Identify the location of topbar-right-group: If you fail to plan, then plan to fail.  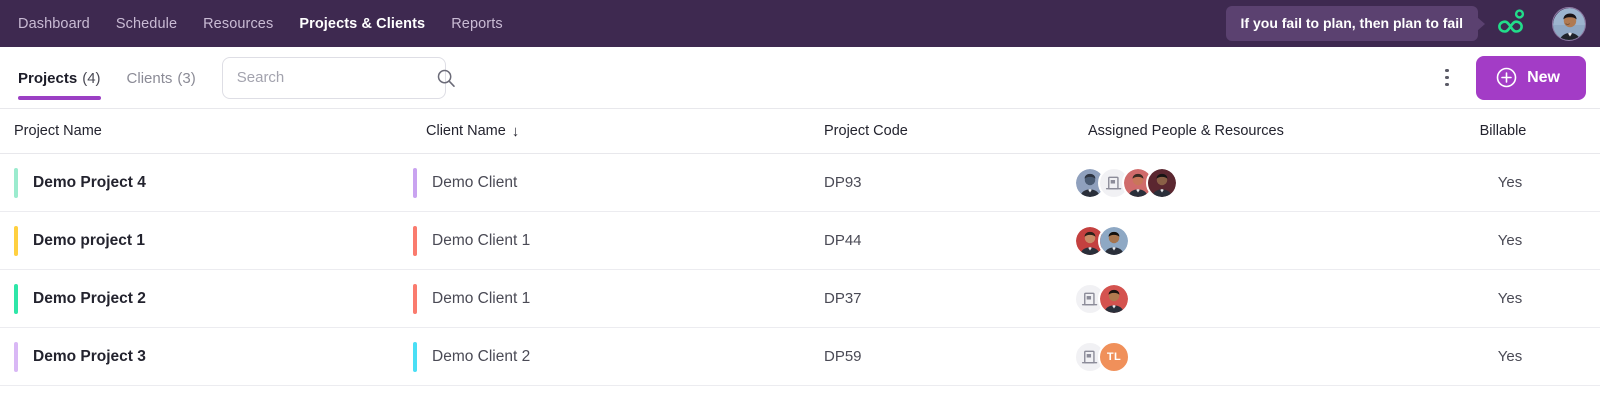
(1405, 23).